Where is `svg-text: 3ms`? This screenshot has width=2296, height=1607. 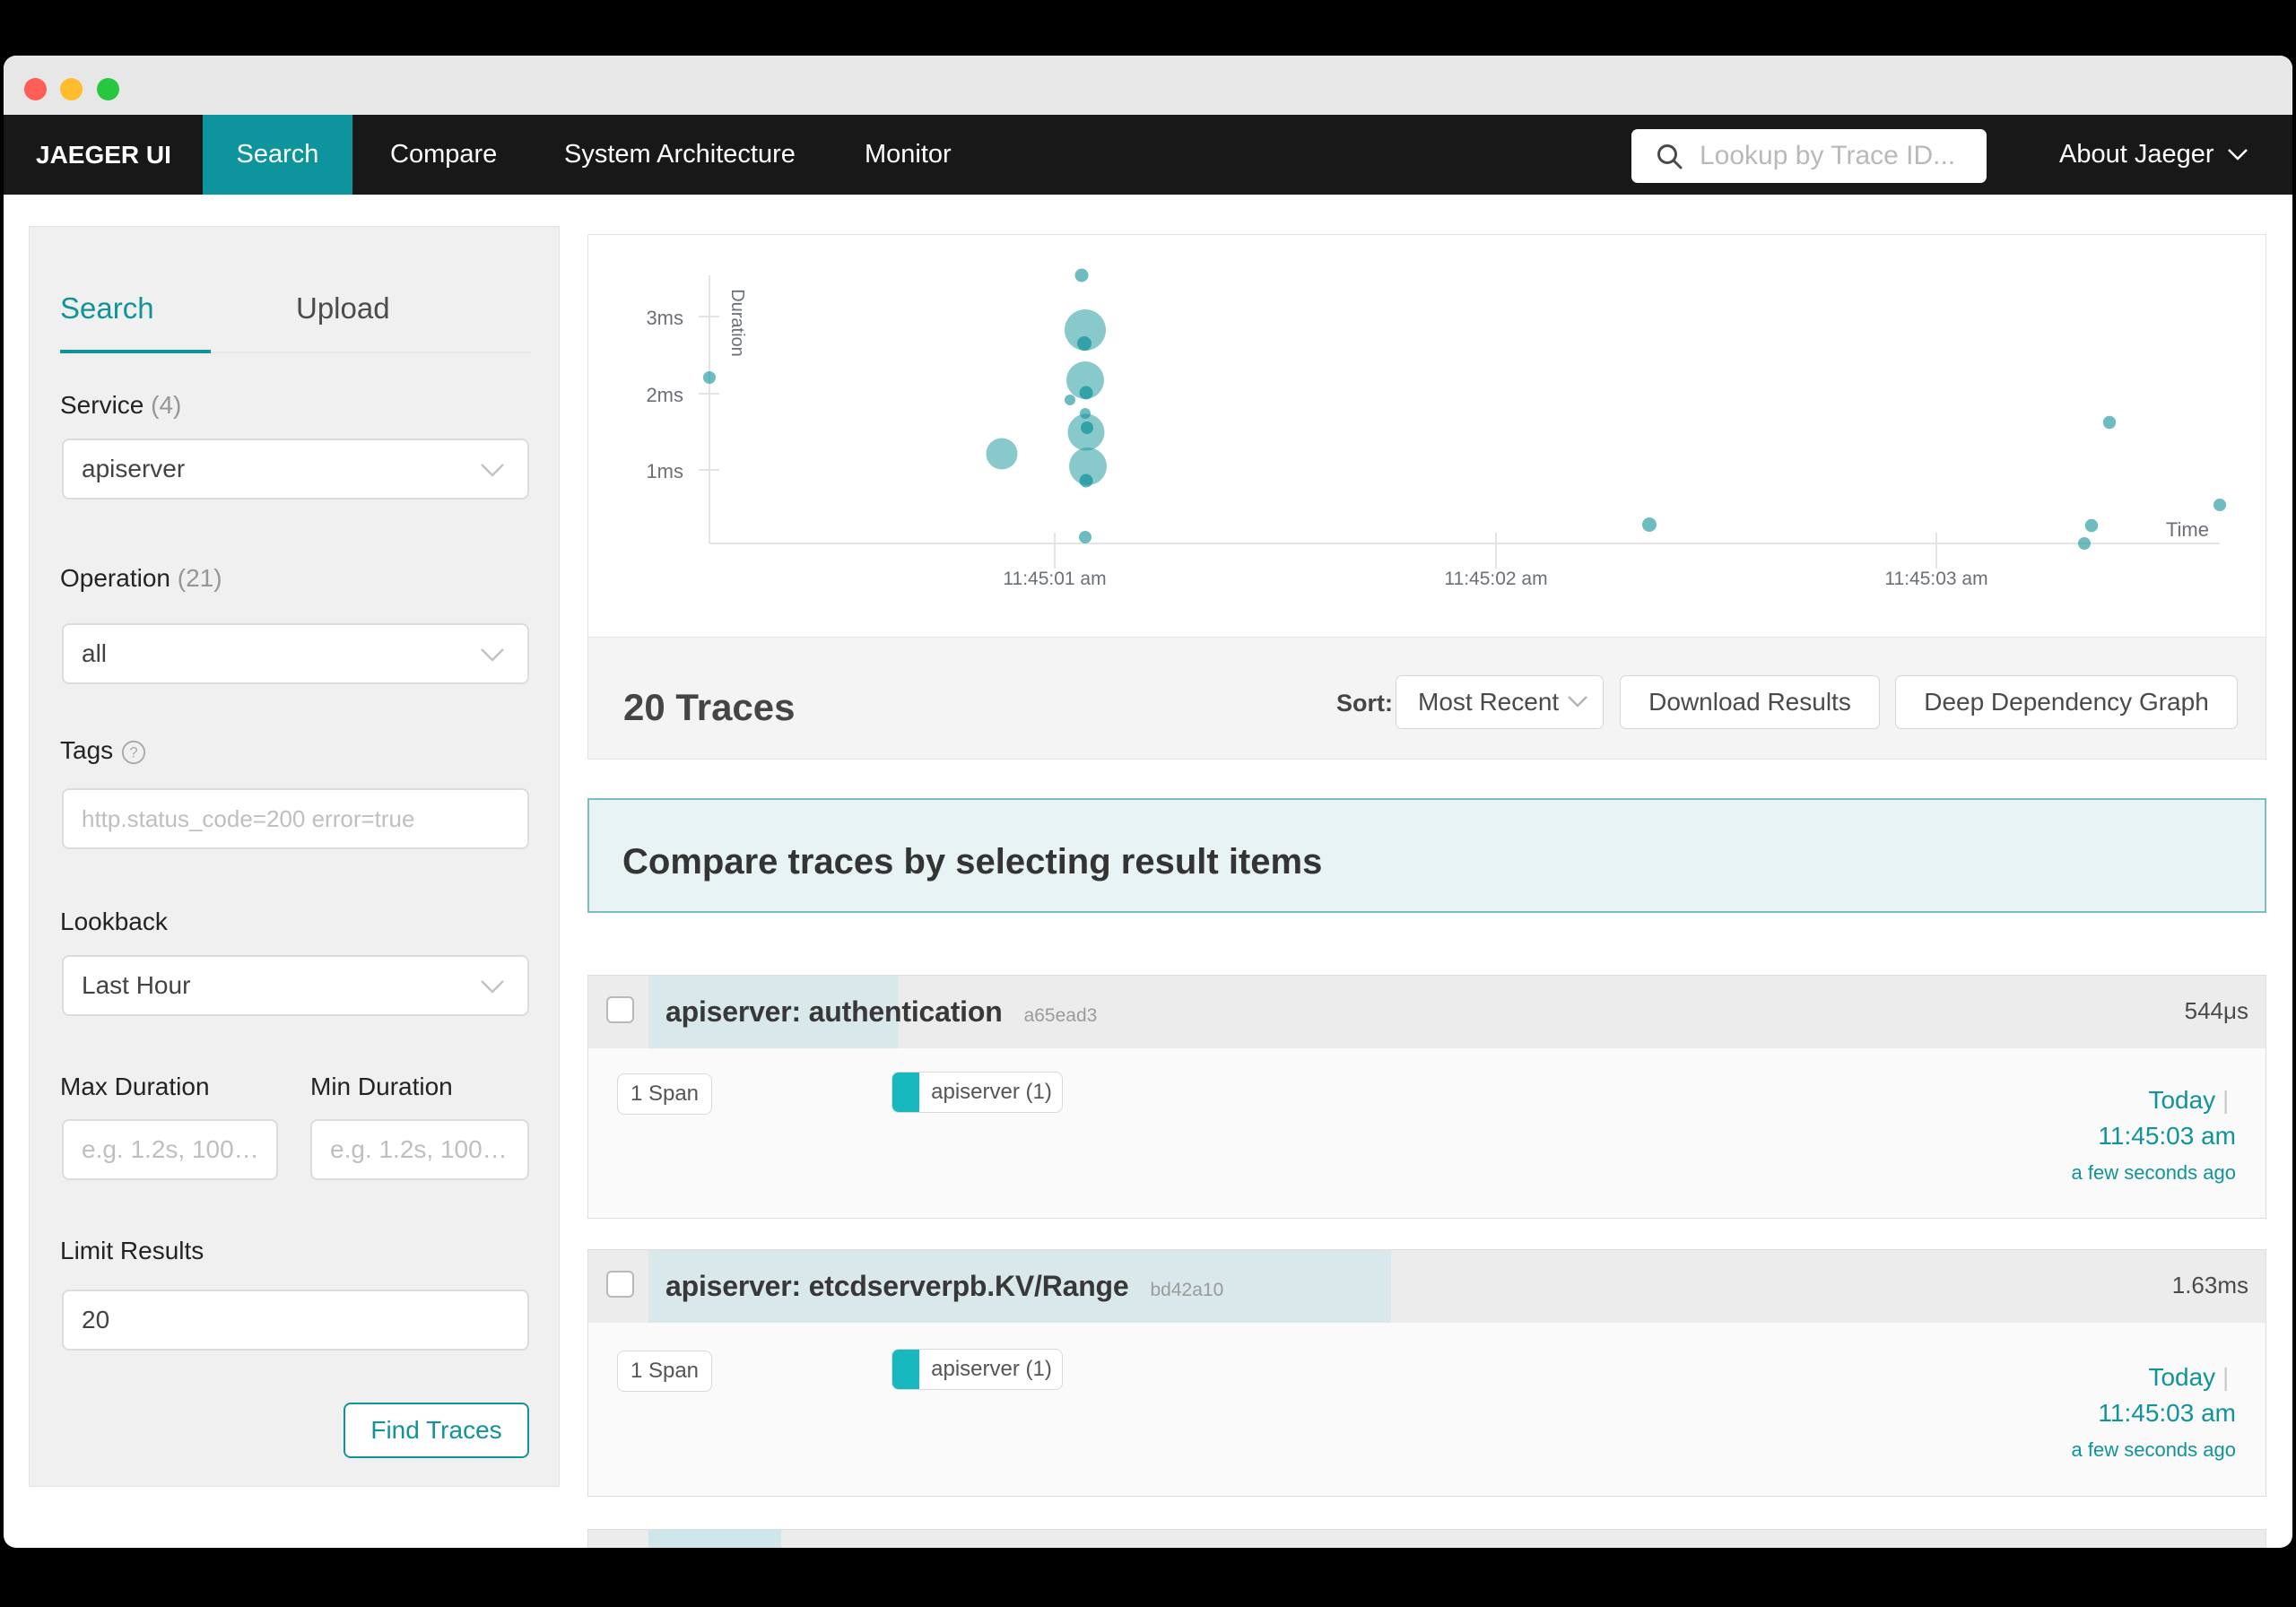
svg-text: 3ms is located at coordinates (664, 318).